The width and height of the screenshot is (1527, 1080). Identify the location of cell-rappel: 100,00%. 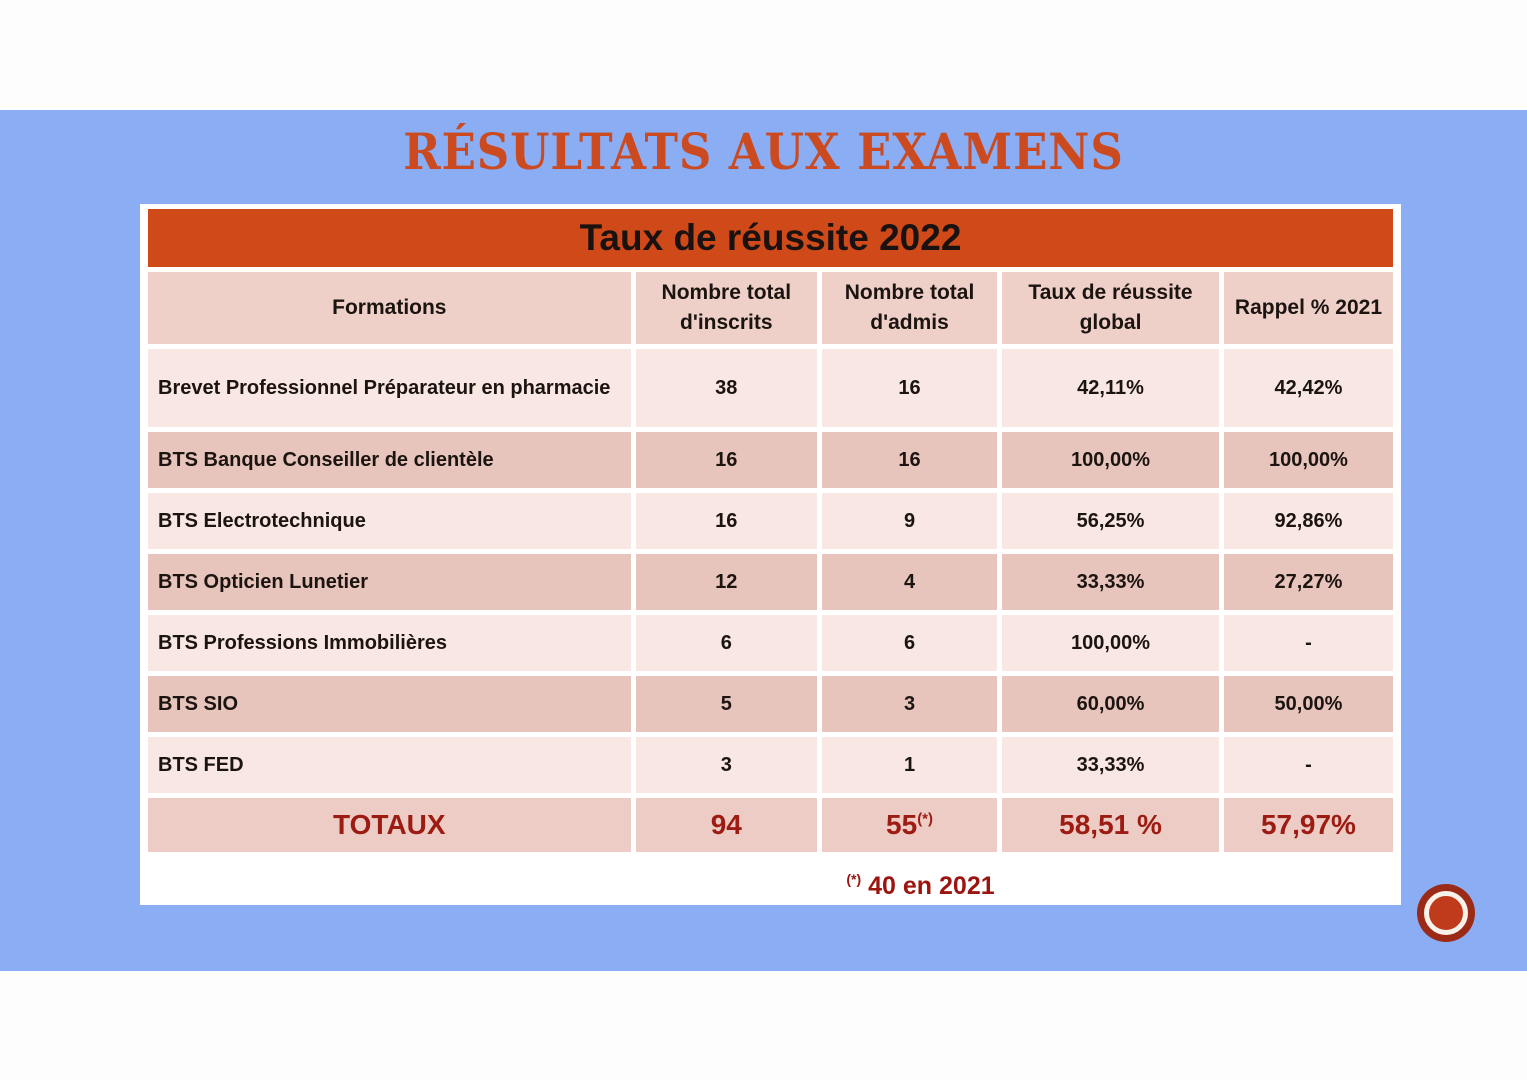
(1308, 460).